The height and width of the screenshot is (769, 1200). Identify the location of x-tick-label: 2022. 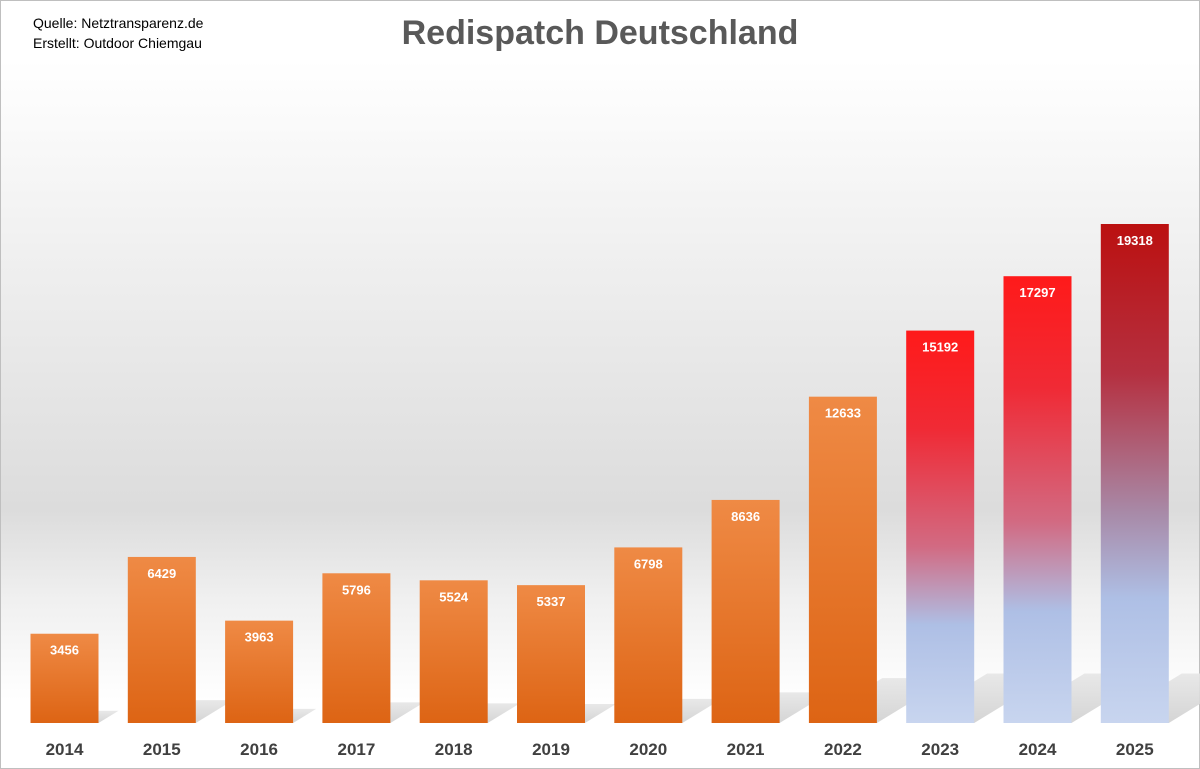
(843, 749).